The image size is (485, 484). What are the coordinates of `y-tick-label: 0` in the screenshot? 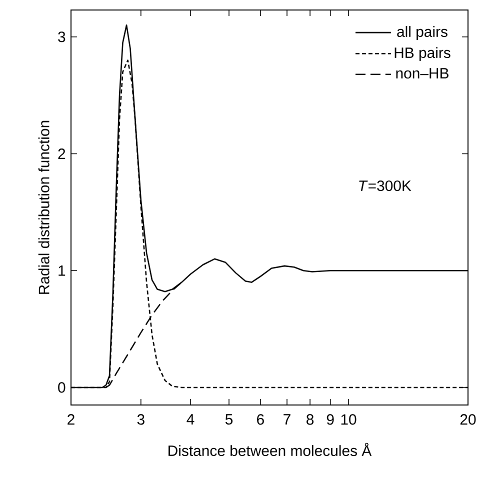 It's located at (62, 387).